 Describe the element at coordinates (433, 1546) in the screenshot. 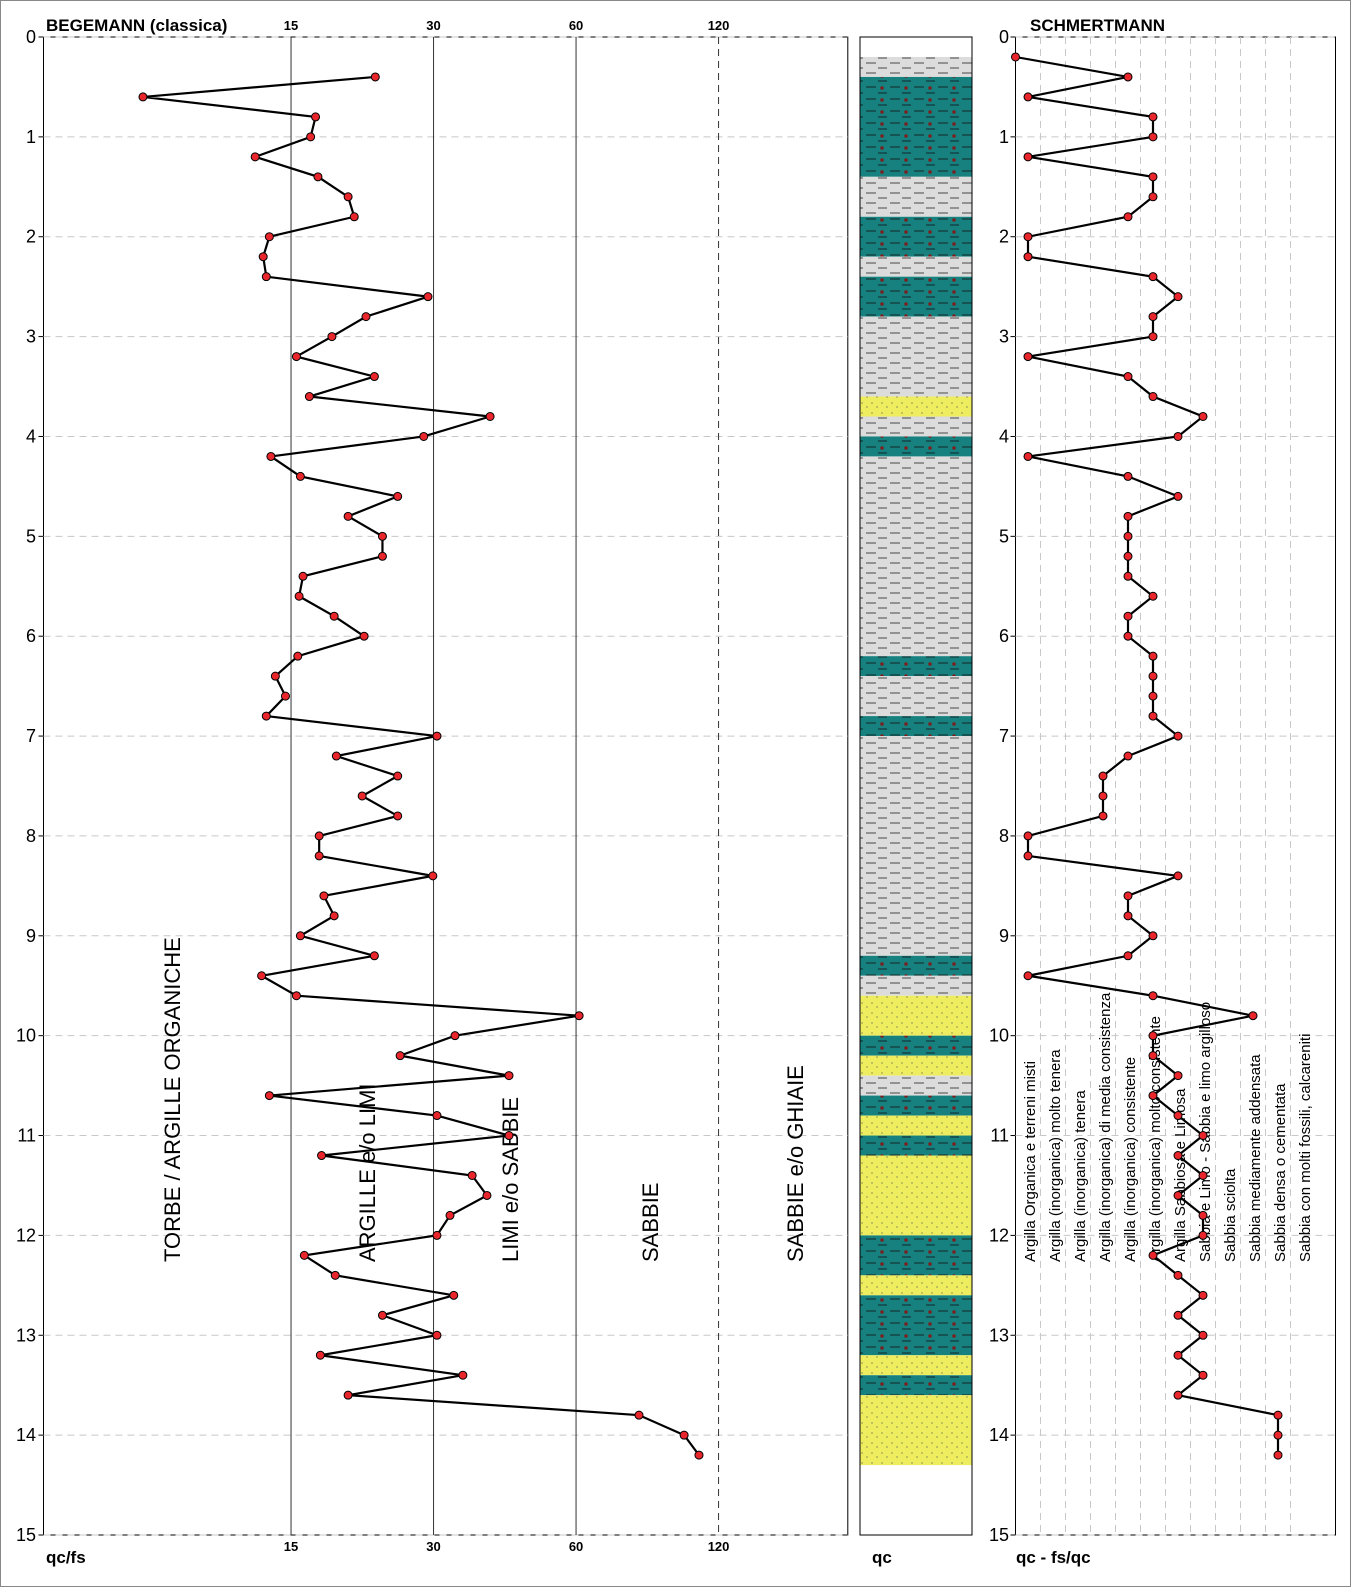

I see `x-tick-label-bottom: 30` at that location.